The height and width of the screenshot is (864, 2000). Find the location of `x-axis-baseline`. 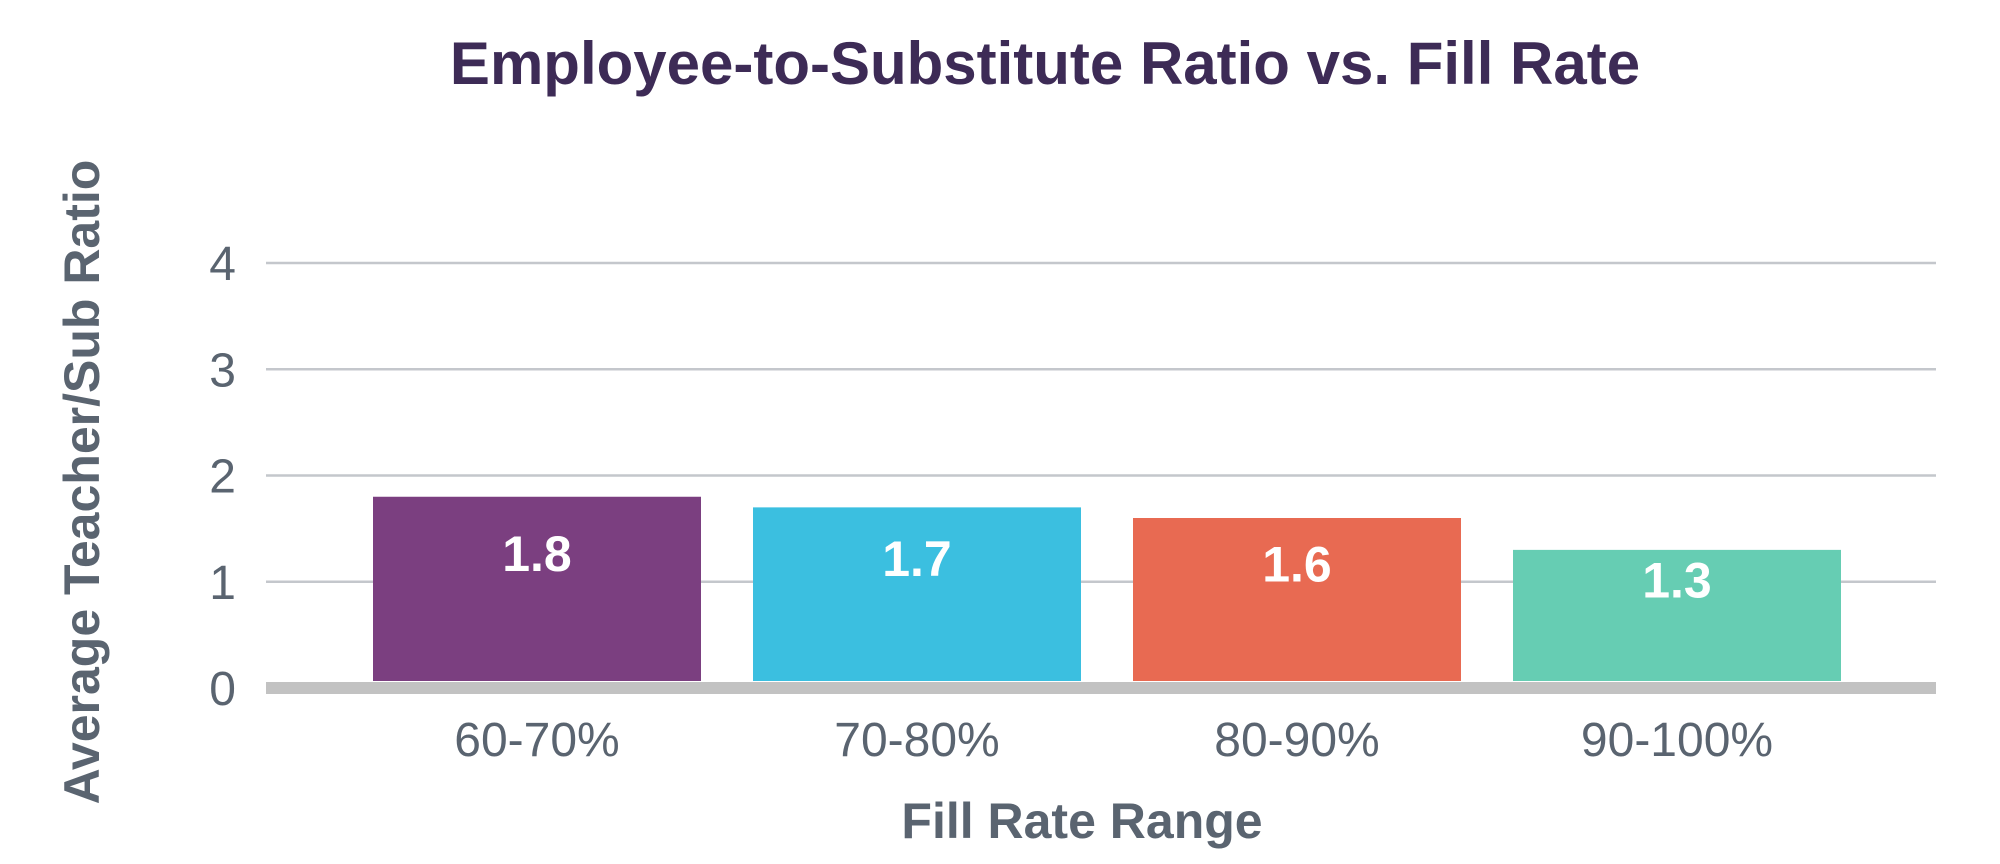

x-axis-baseline is located at coordinates (1101, 688).